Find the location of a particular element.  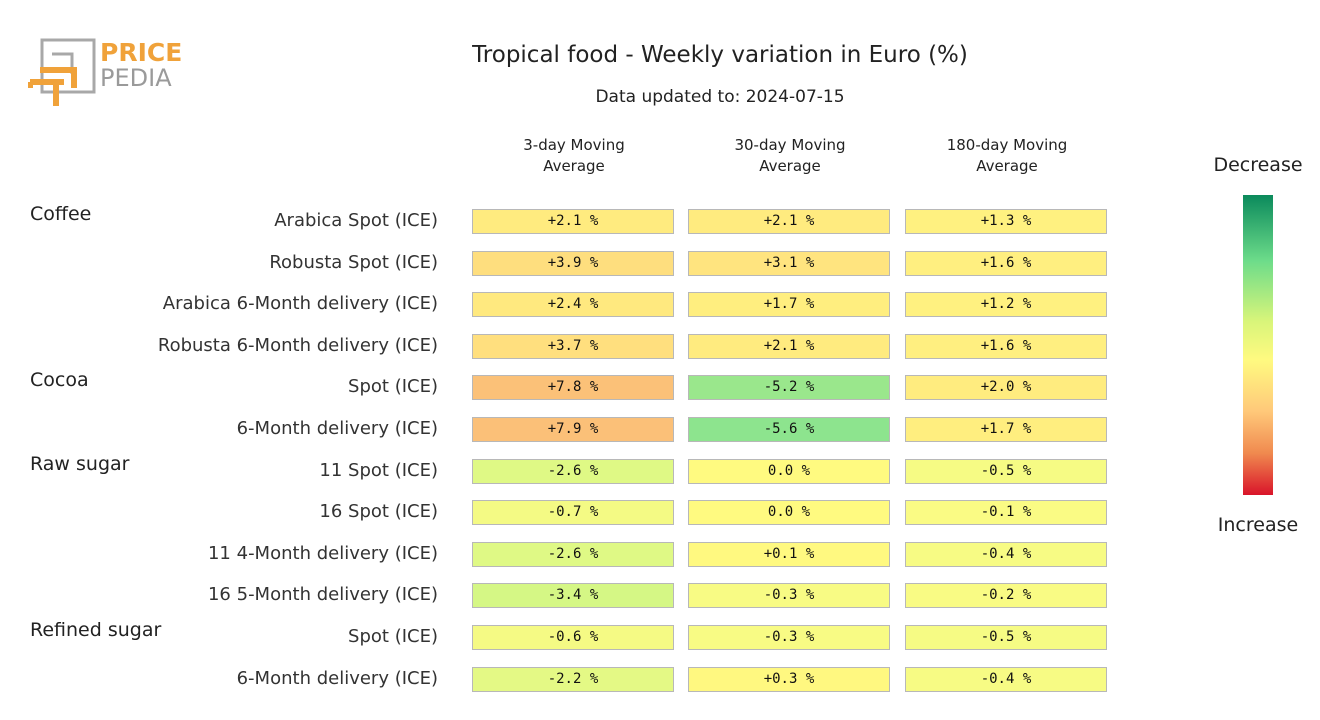

heatmap-cell: -0.7 % is located at coordinates (573, 513).